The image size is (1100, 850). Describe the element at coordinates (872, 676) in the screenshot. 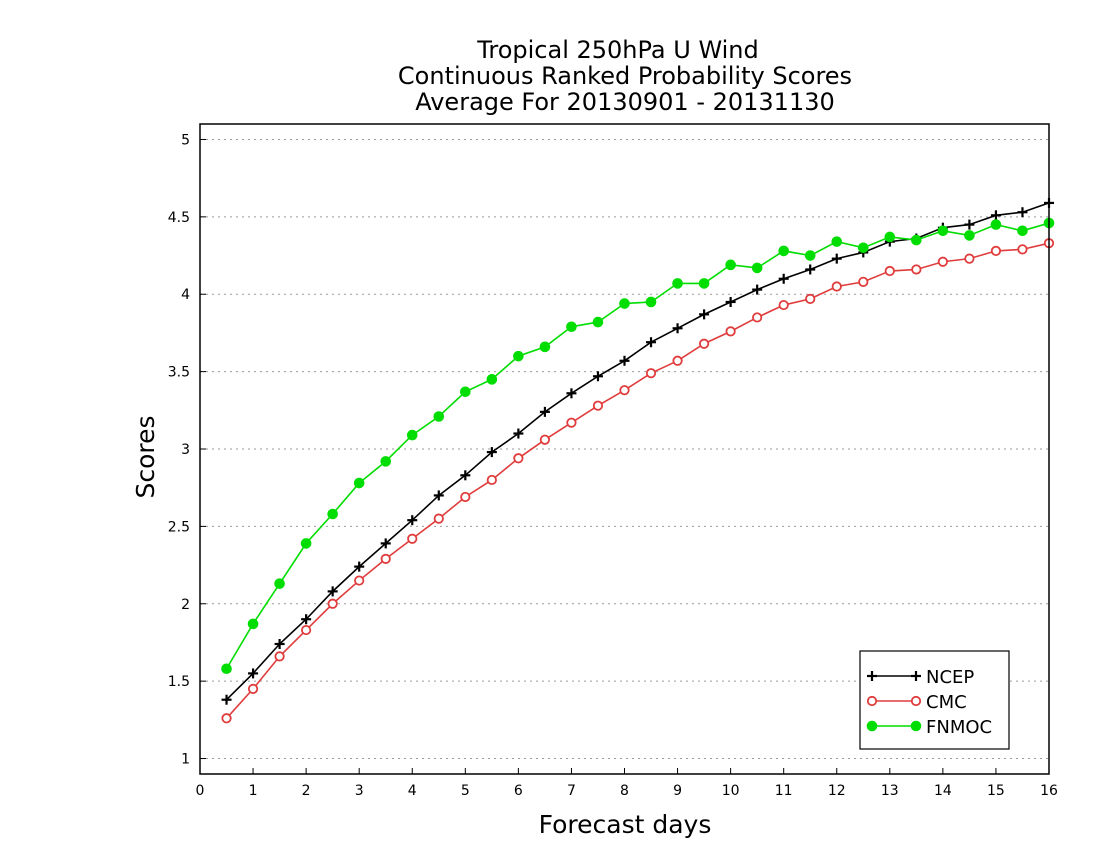

I see `legend-marker-start-ncep` at that location.